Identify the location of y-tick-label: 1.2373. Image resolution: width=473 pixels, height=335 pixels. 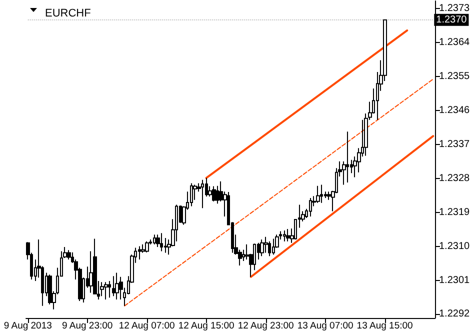
(454, 8).